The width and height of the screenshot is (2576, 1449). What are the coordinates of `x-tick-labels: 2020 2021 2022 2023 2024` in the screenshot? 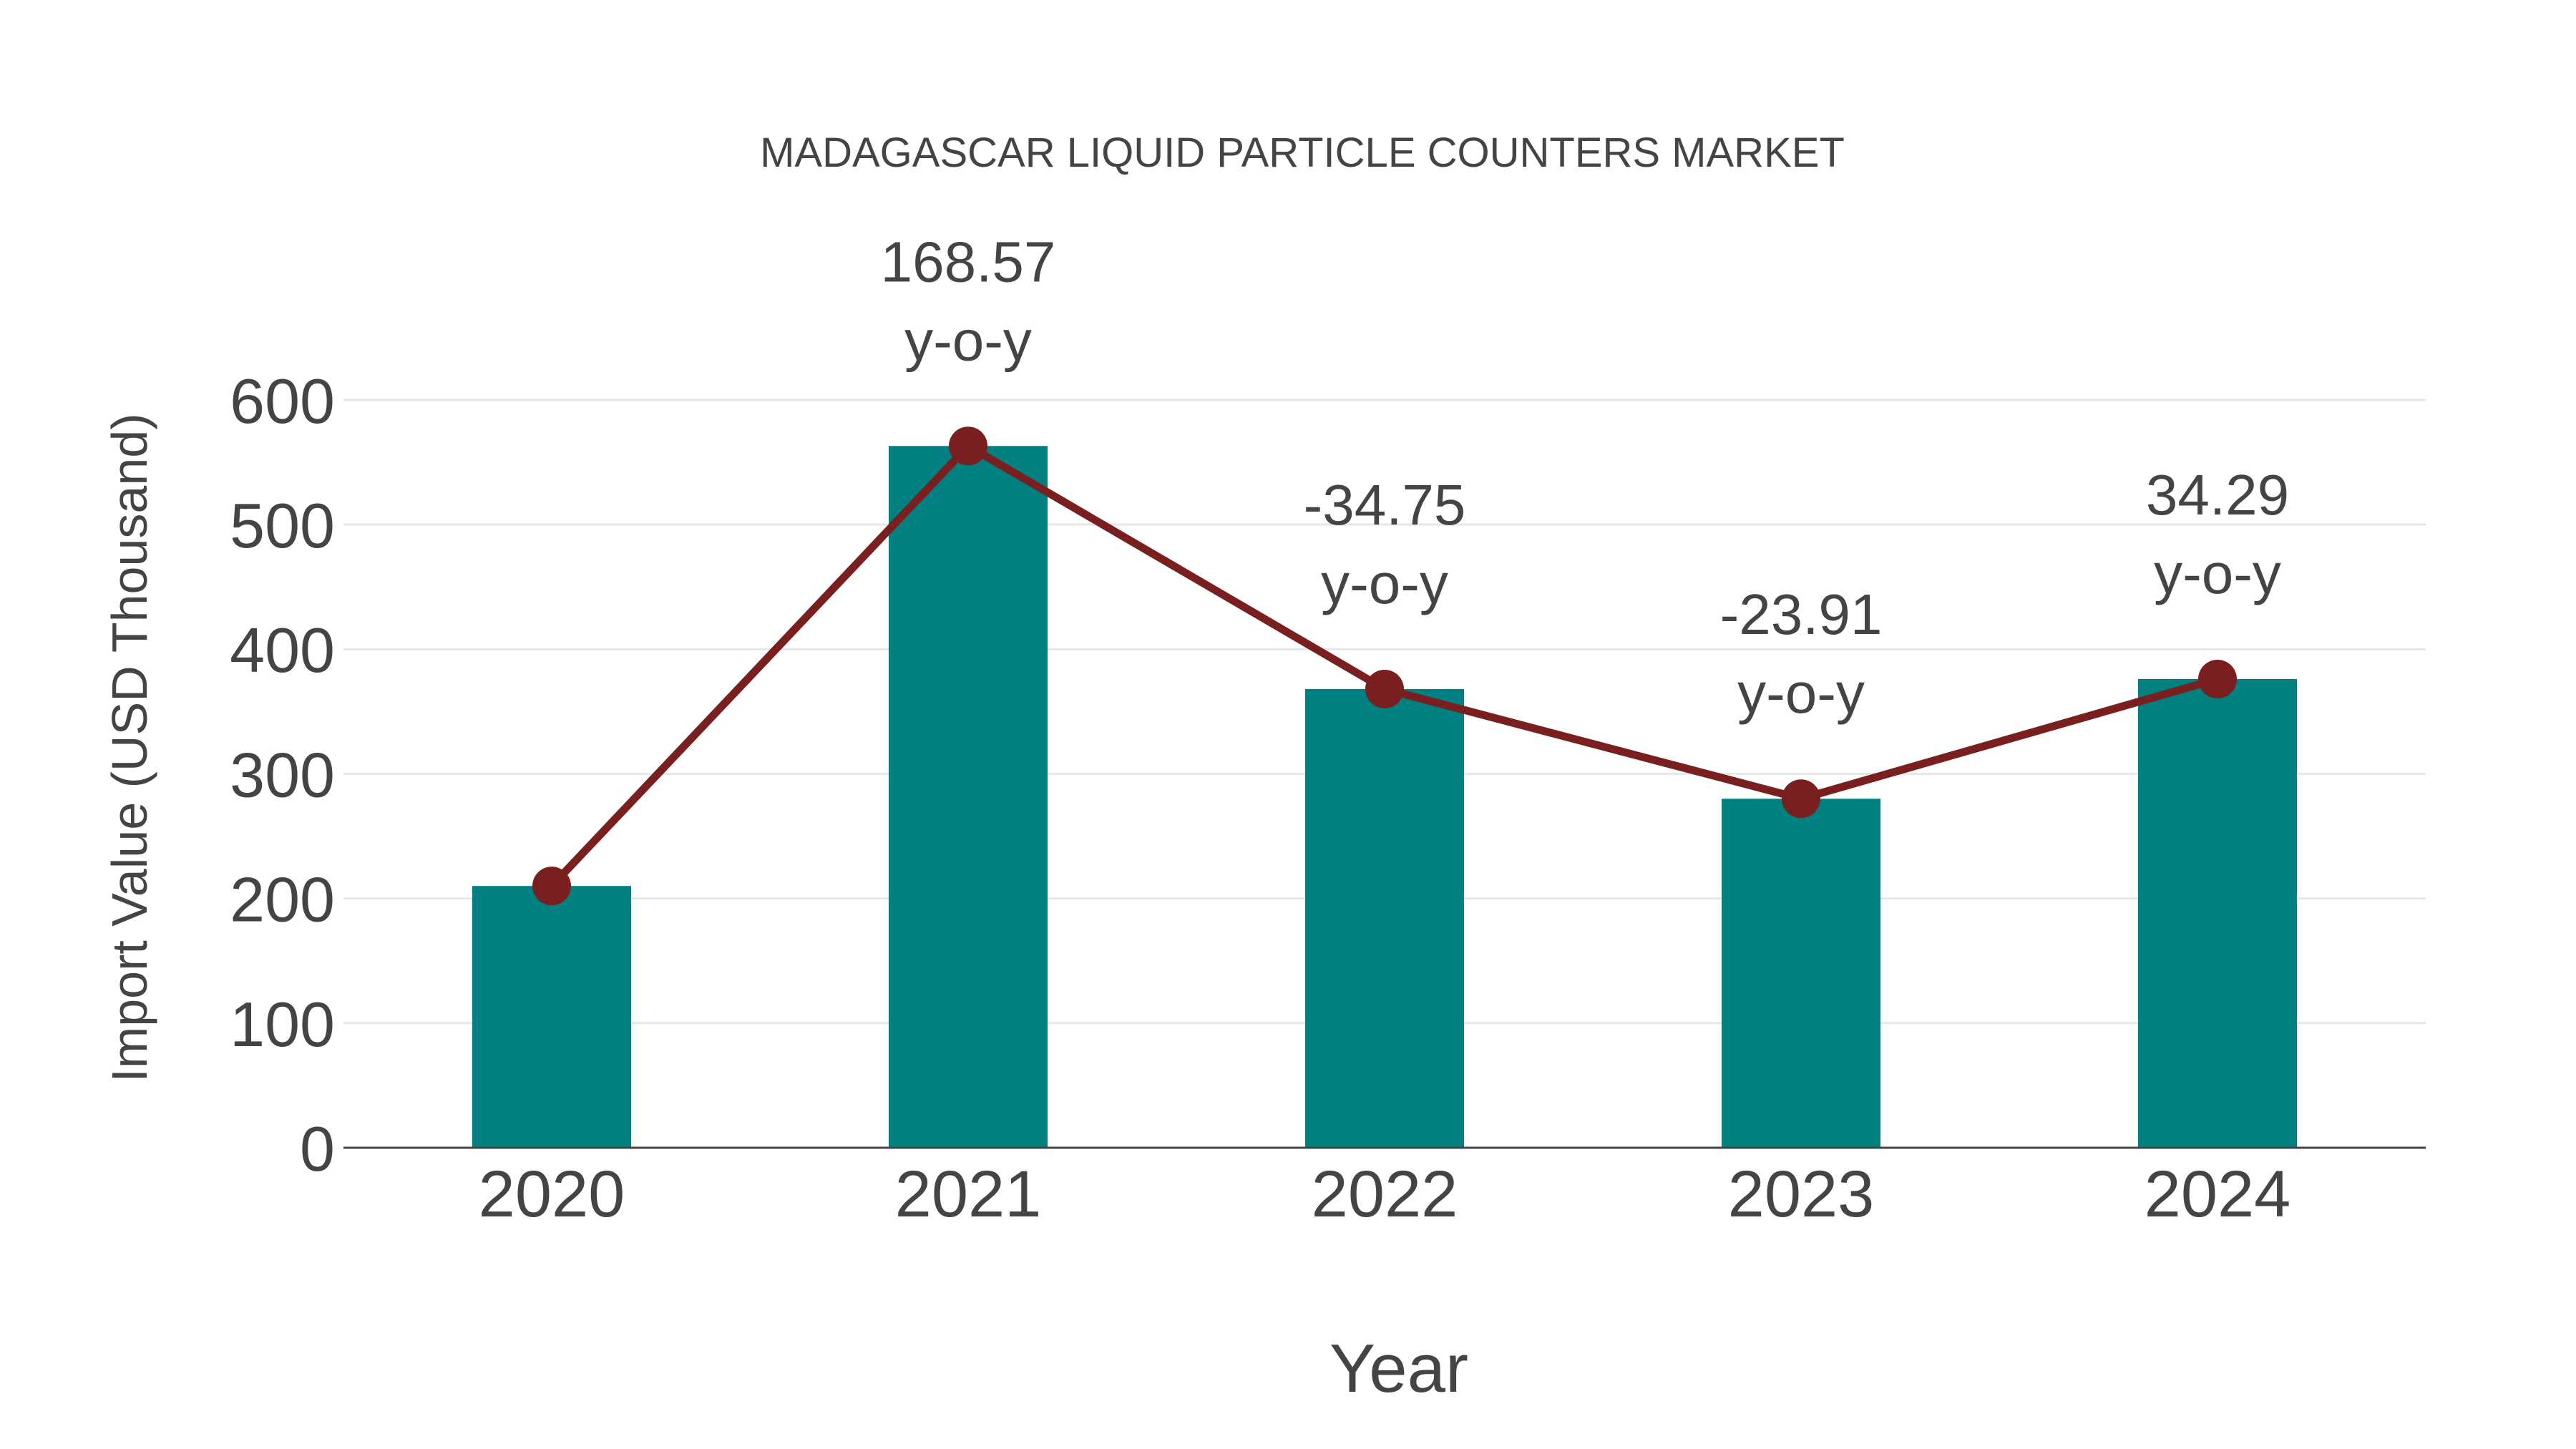 It's located at (1385, 1194).